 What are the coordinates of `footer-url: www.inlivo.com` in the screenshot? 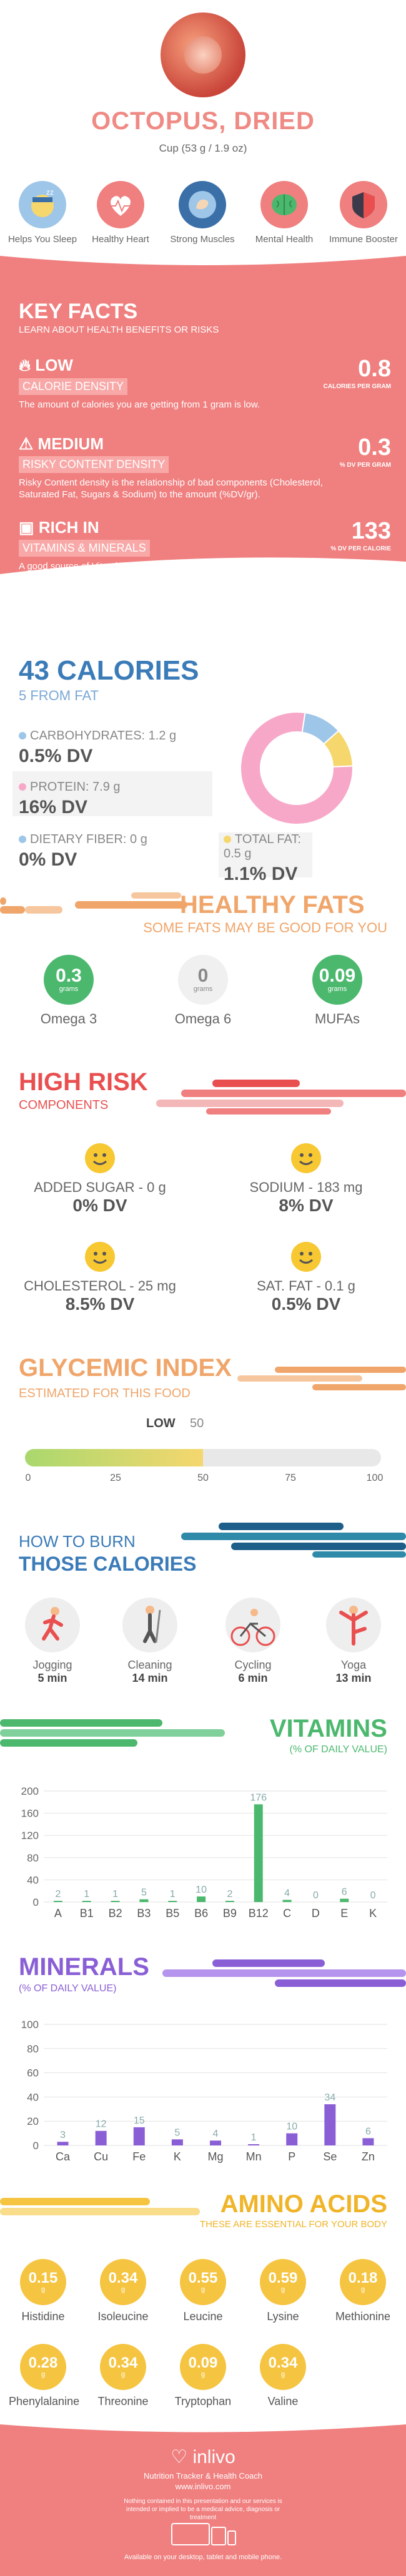 It's located at (203, 2486).